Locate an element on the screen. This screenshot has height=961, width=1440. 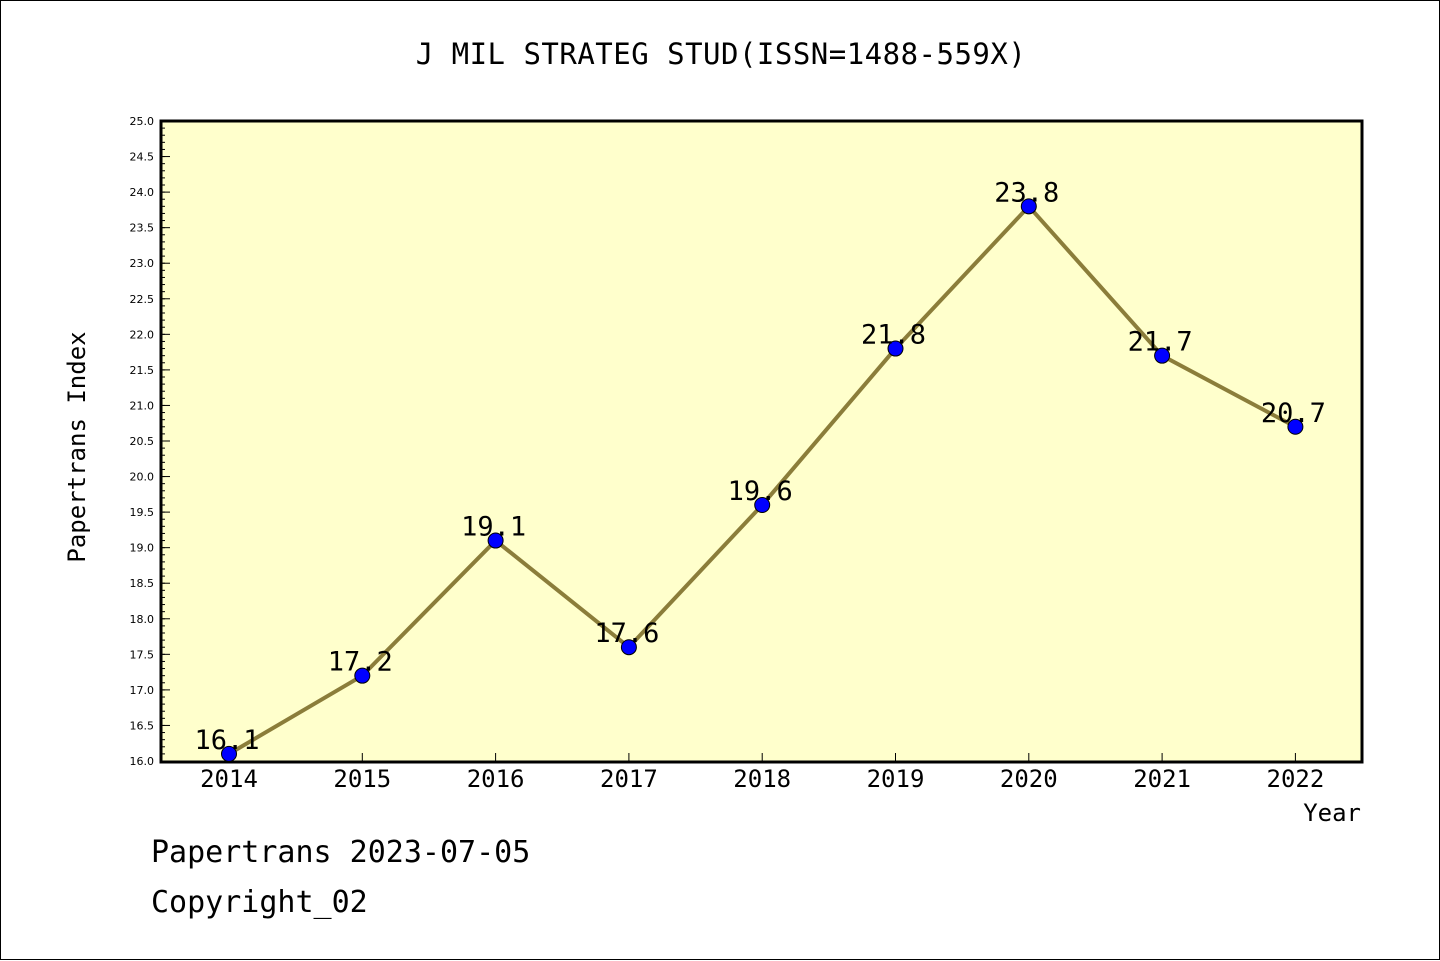
y-tick-label: 18.0 is located at coordinates (142, 619).